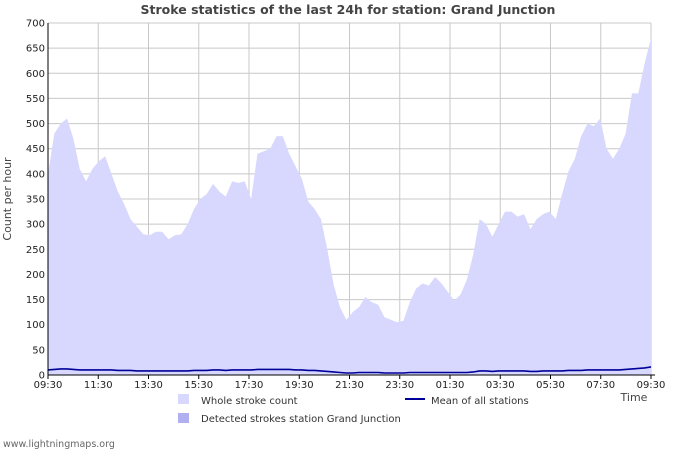  Describe the element at coordinates (399, 385) in the screenshot. I see `x-tick-label: 23:30` at that location.